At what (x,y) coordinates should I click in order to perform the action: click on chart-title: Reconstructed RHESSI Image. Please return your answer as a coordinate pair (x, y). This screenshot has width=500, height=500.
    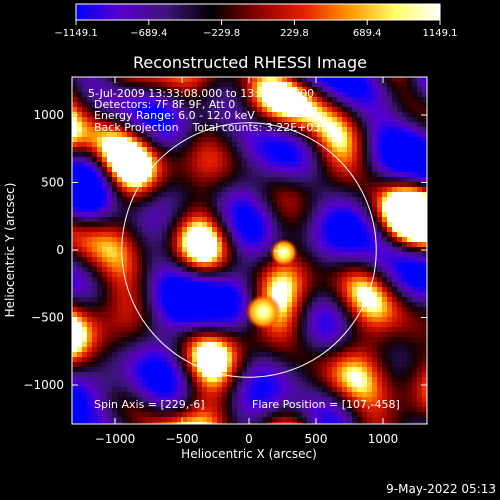
    Looking at the image, I should click on (250, 62).